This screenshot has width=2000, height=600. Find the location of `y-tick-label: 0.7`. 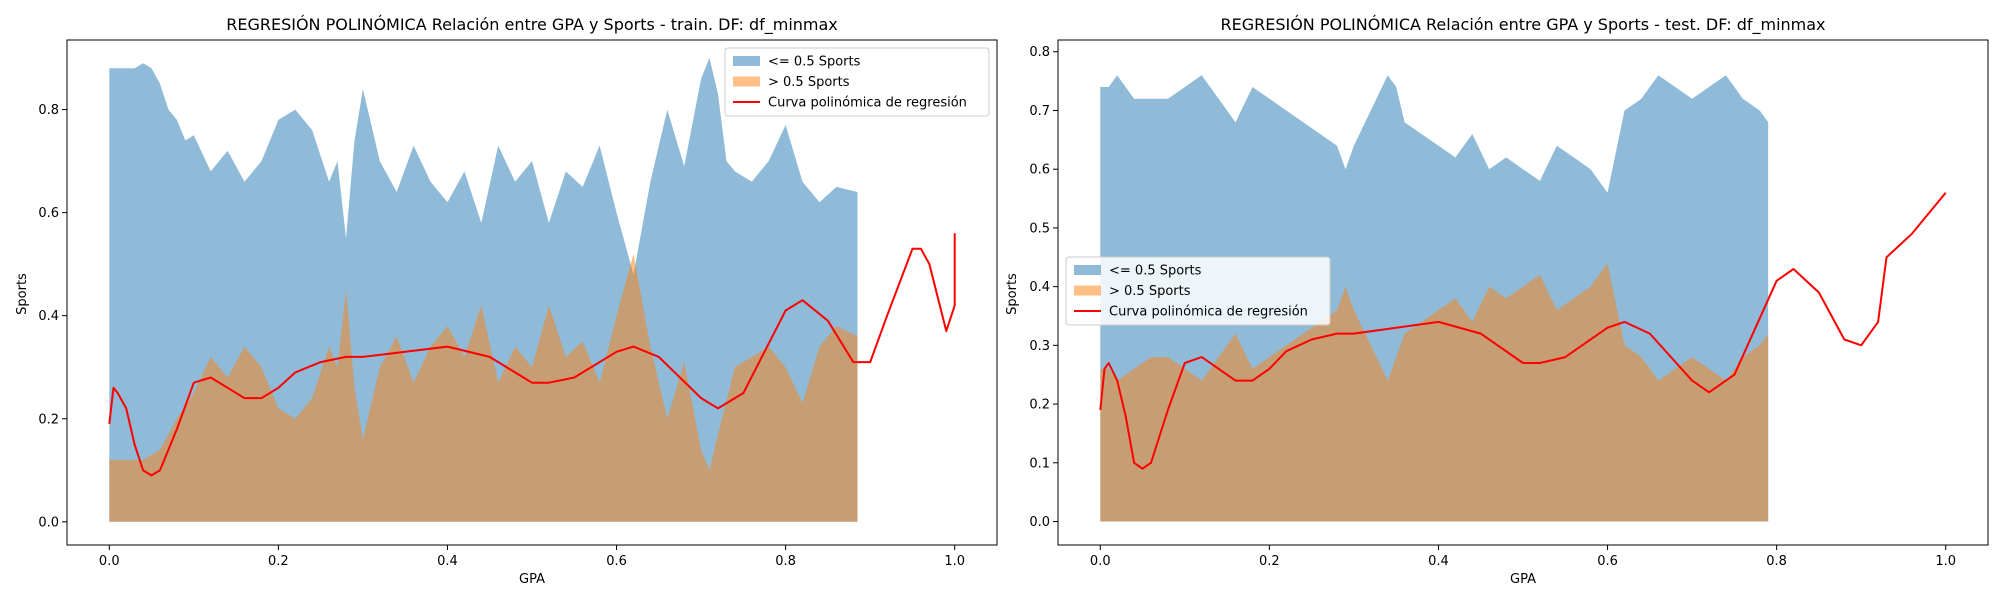

y-tick-label: 0.7 is located at coordinates (1039, 111).